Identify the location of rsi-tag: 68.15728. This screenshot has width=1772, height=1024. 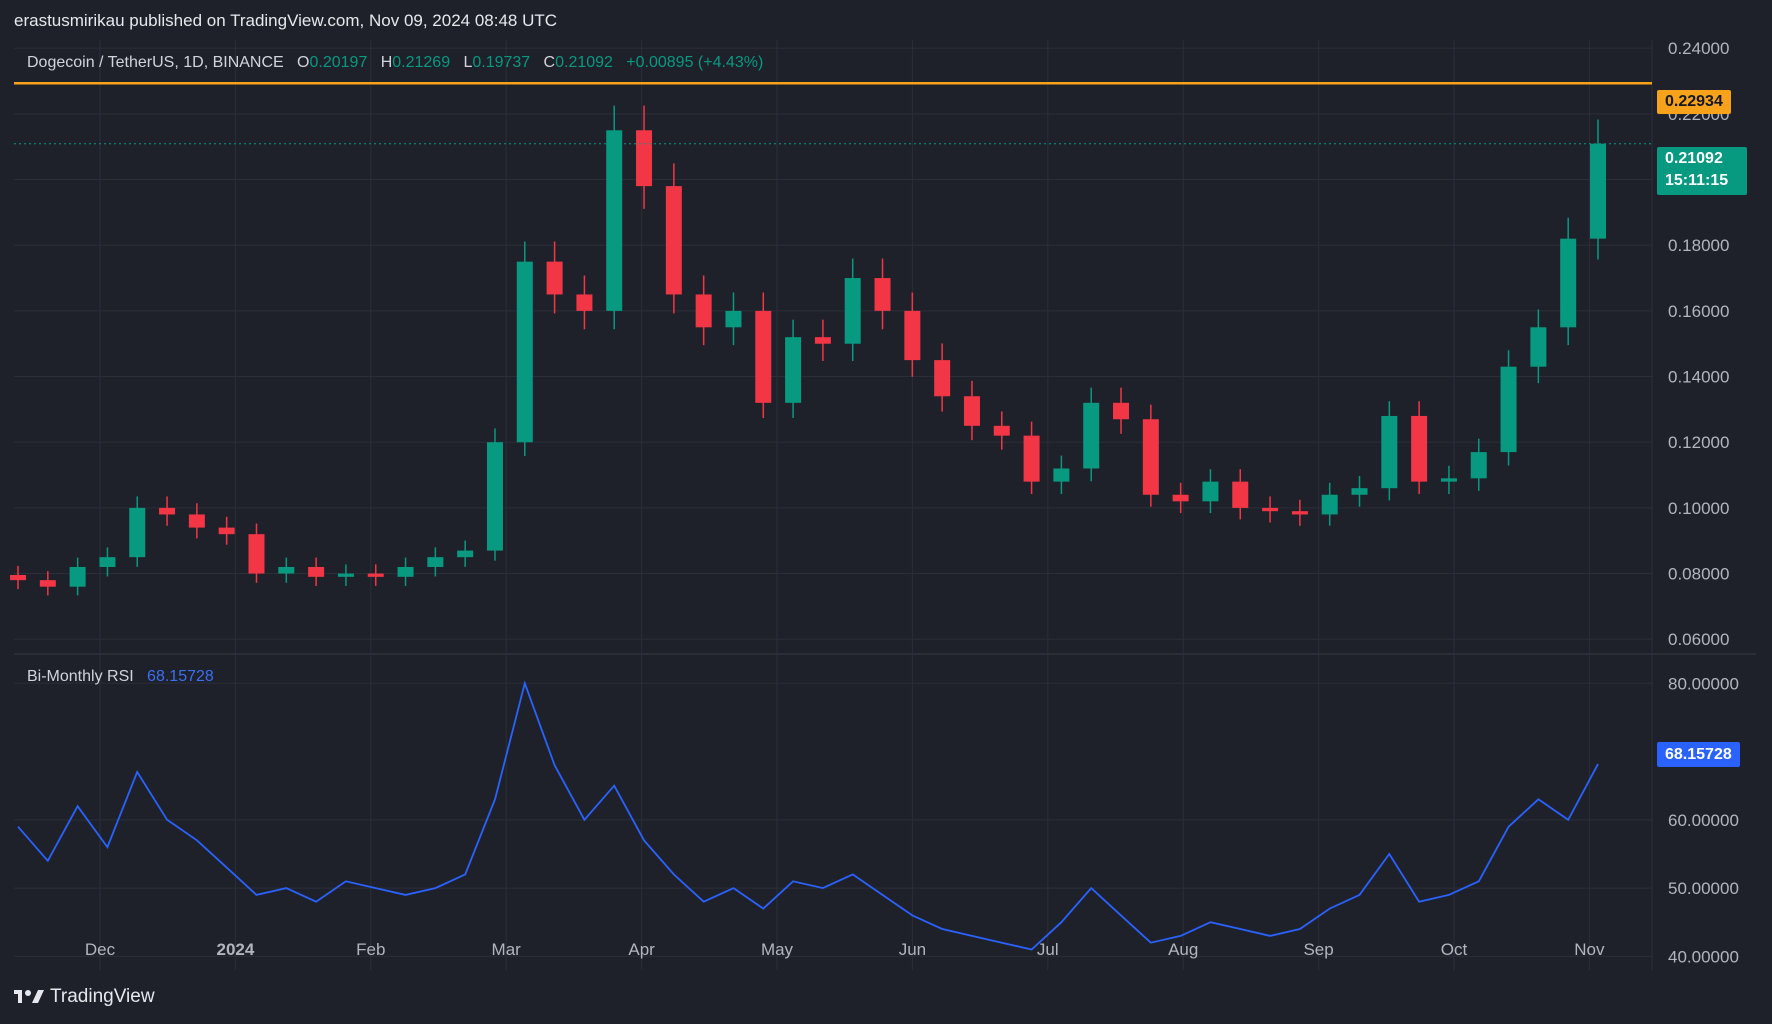
(1698, 754).